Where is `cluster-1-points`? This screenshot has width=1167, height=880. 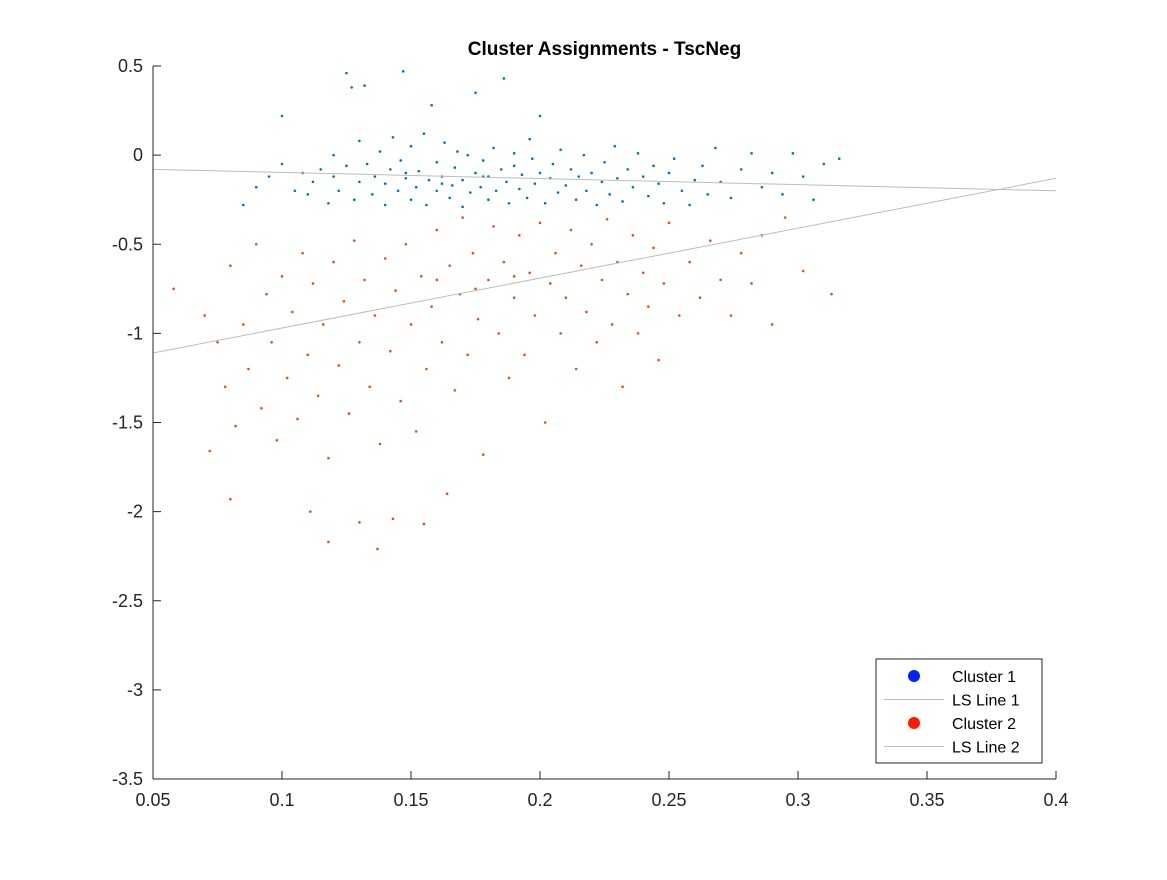 cluster-1-points is located at coordinates (541, 139).